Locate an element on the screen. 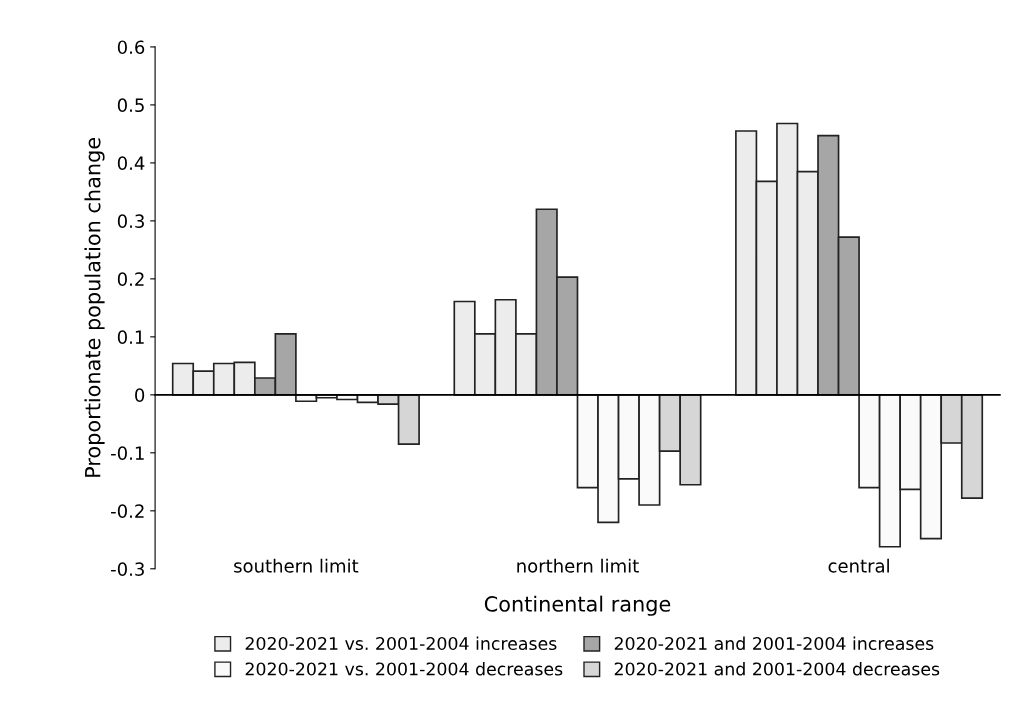 The image size is (1034, 711). legend-label: 2020-2021 vs. 2001-2004 decreases is located at coordinates (404, 669).